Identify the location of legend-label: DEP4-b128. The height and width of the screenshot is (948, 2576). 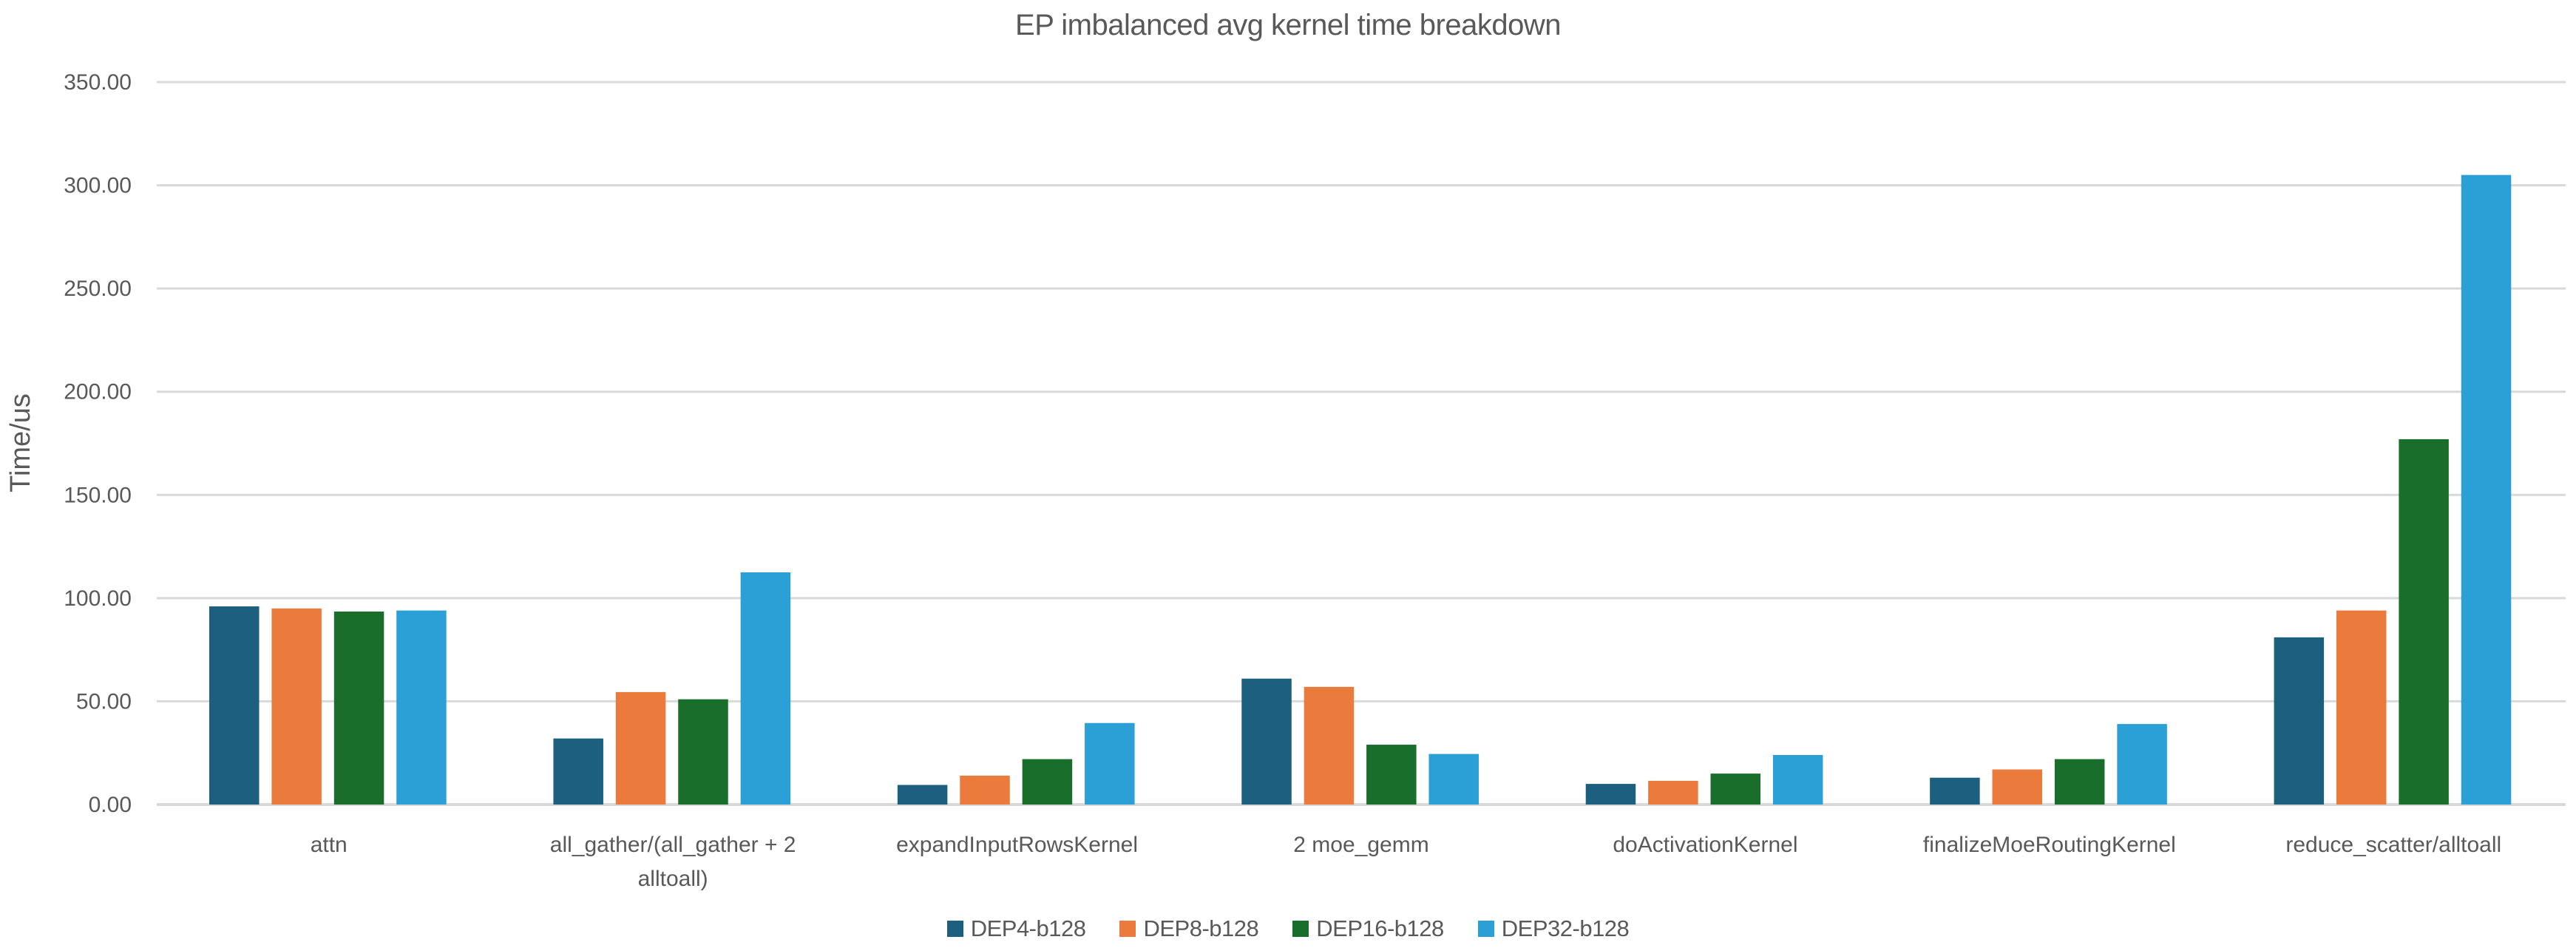
(1028, 928).